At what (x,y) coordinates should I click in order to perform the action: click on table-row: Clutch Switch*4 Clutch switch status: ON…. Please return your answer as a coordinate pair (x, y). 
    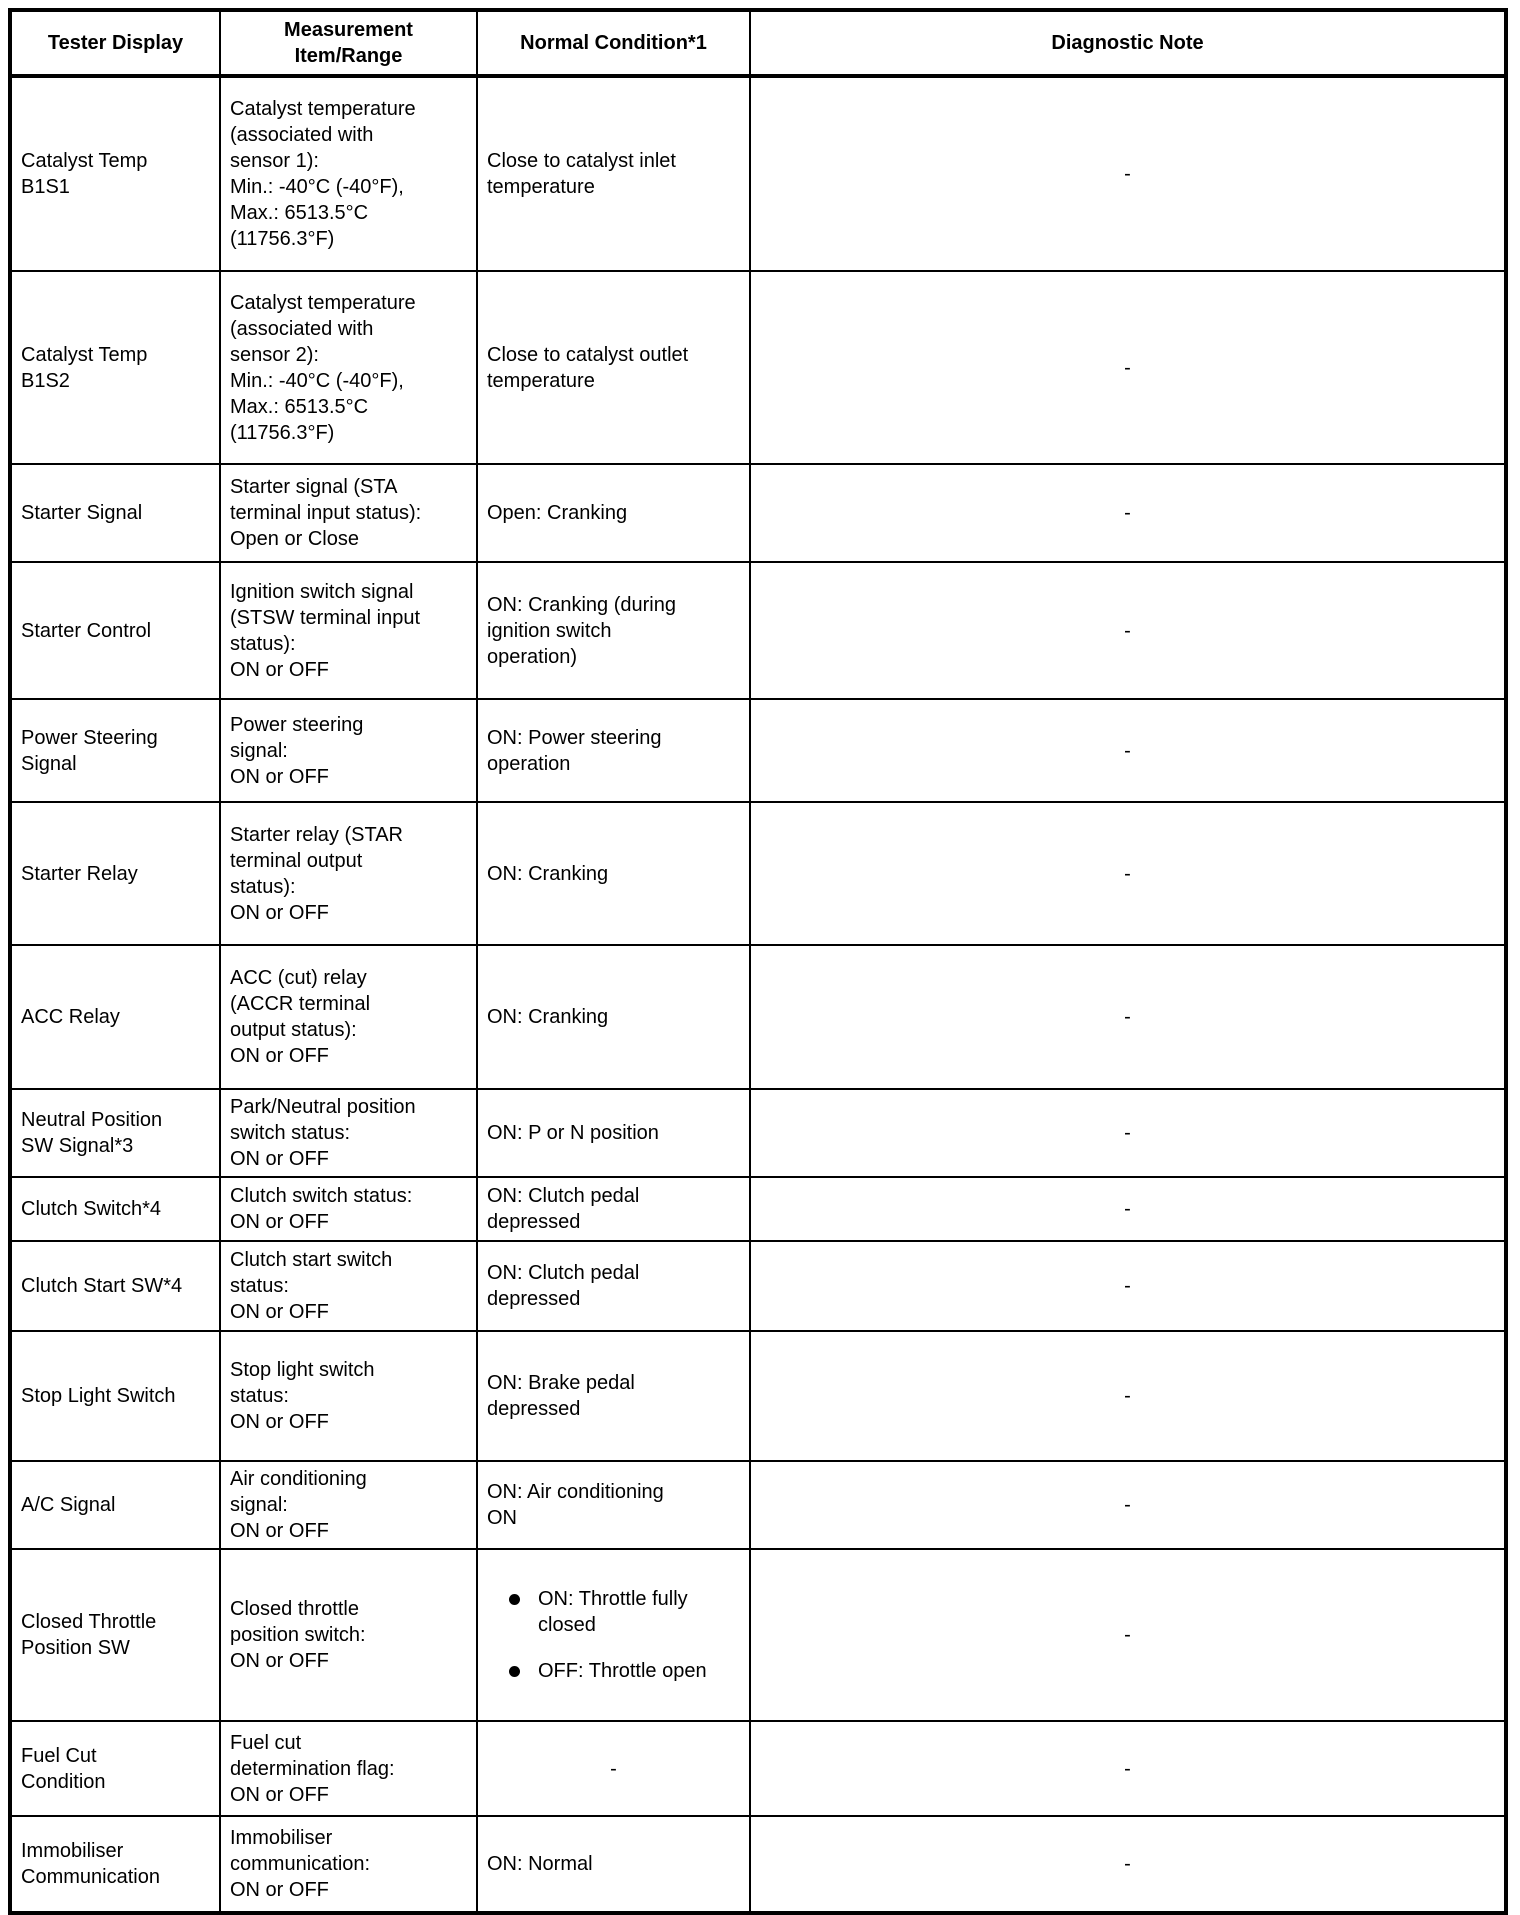
    Looking at the image, I should click on (758, 1209).